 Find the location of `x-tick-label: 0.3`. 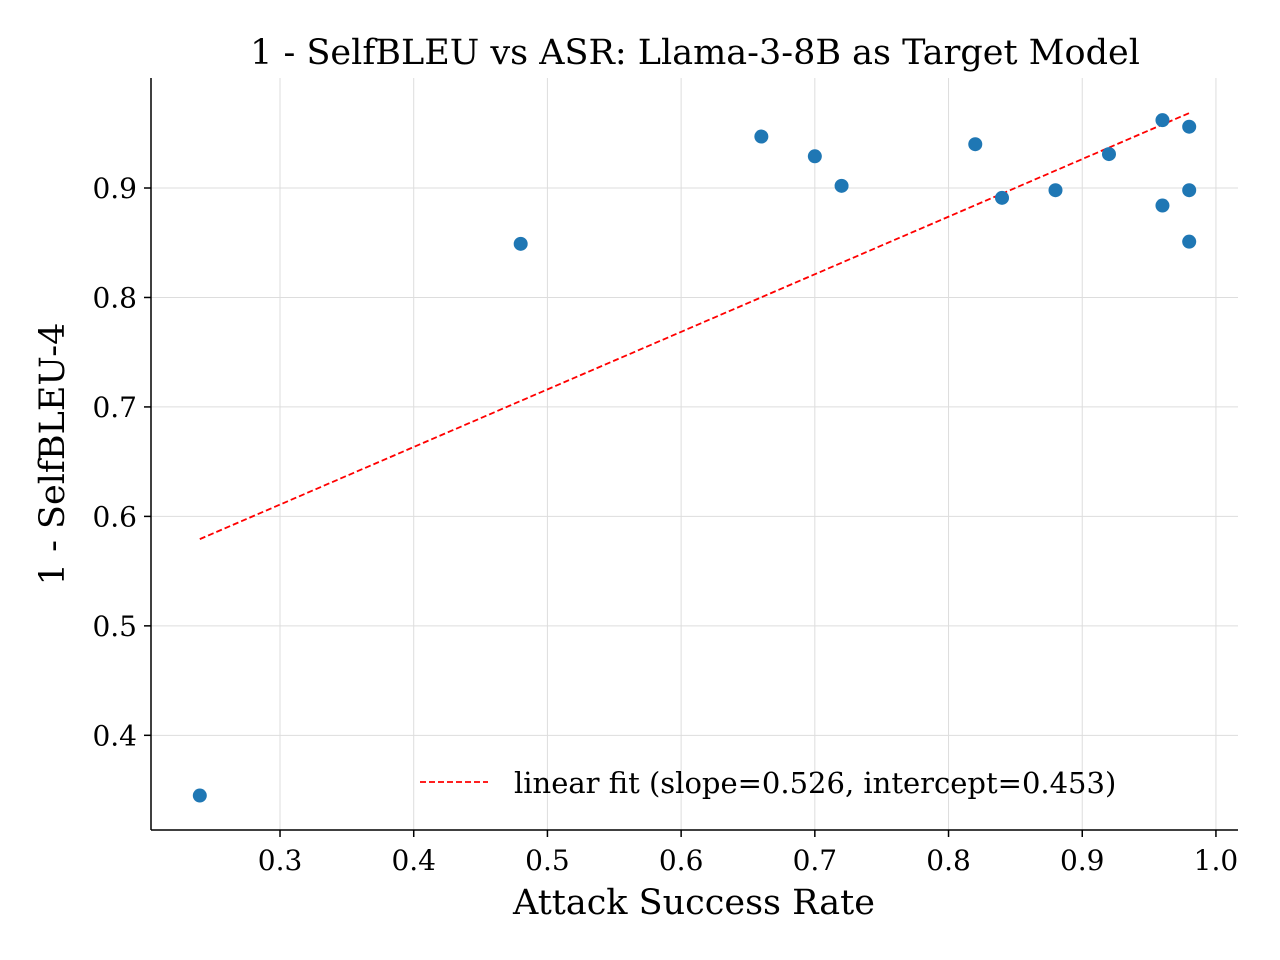

x-tick-label: 0.3 is located at coordinates (280, 860).